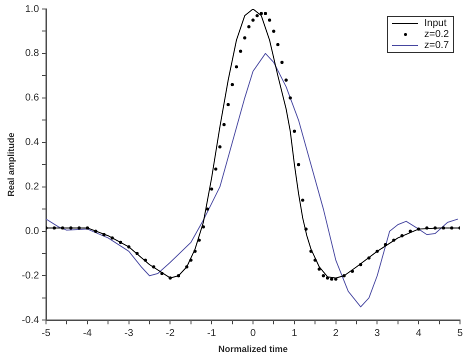  What do you see at coordinates (336, 333) in the screenshot?
I see `x-tick-label: 2` at bounding box center [336, 333].